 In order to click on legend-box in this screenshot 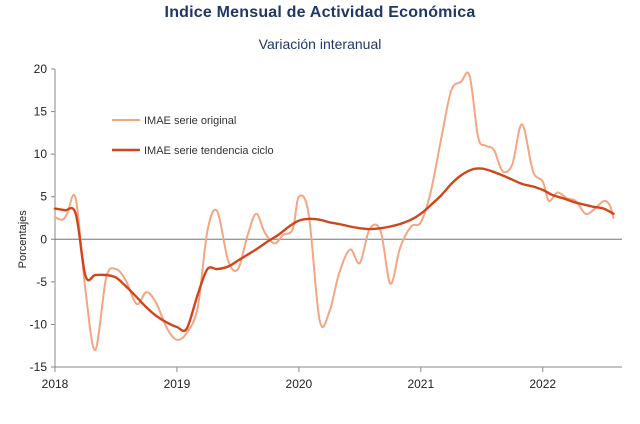, I will do `click(216, 134)`.